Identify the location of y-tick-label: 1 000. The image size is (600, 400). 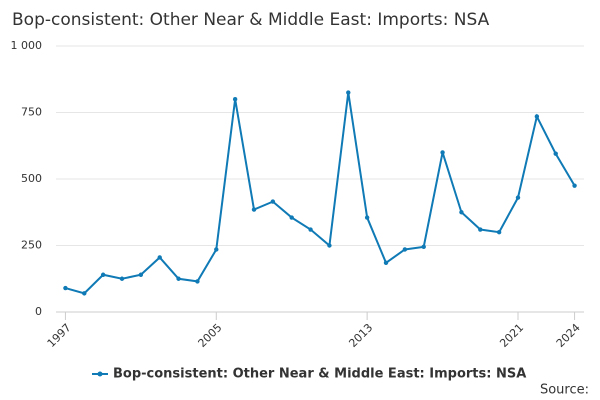
(27, 45).